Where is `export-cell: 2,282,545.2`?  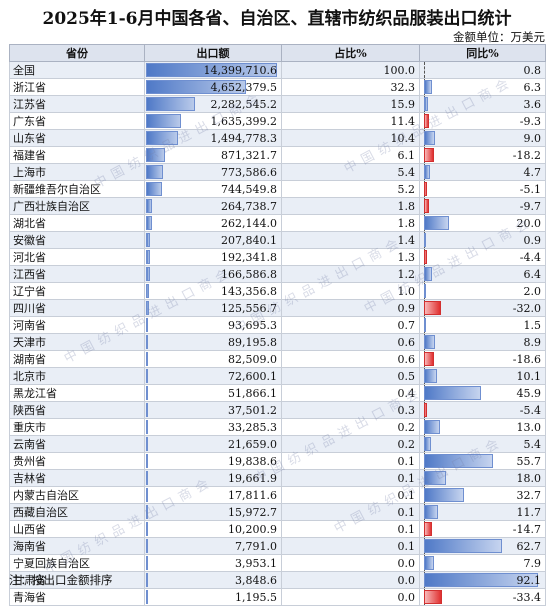 export-cell: 2,282,545.2 is located at coordinates (213, 104).